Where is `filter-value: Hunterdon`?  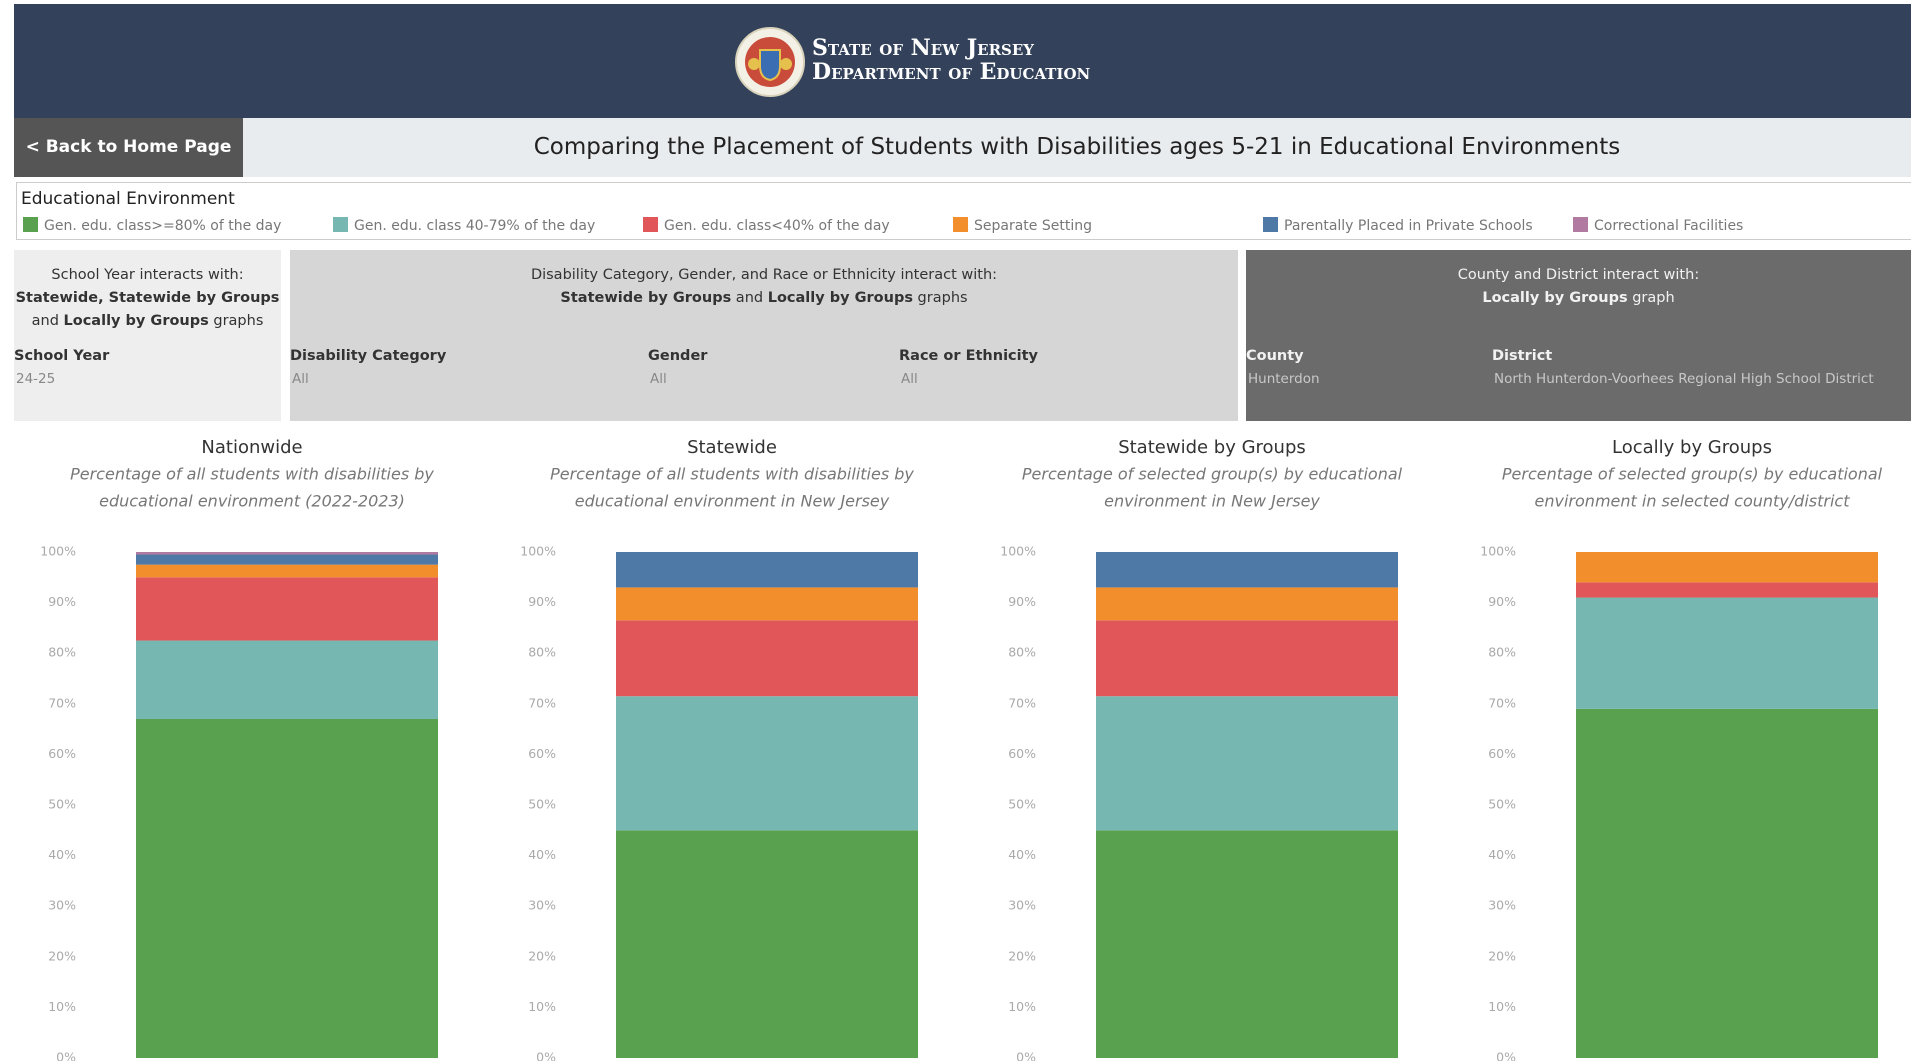 filter-value: Hunterdon is located at coordinates (1284, 379).